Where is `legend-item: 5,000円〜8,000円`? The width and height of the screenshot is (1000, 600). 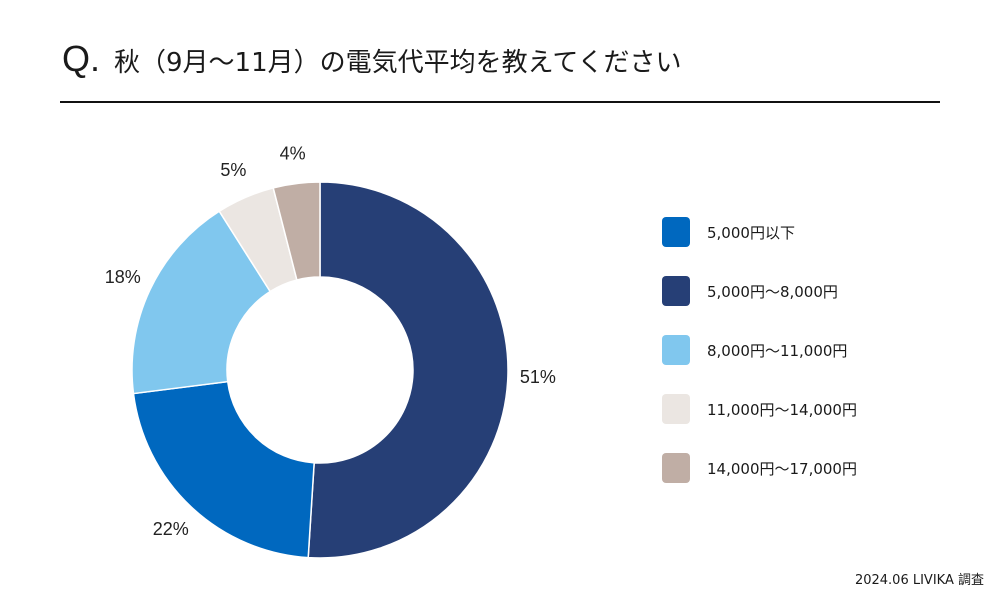 legend-item: 5,000円〜8,000円 is located at coordinates (759, 291).